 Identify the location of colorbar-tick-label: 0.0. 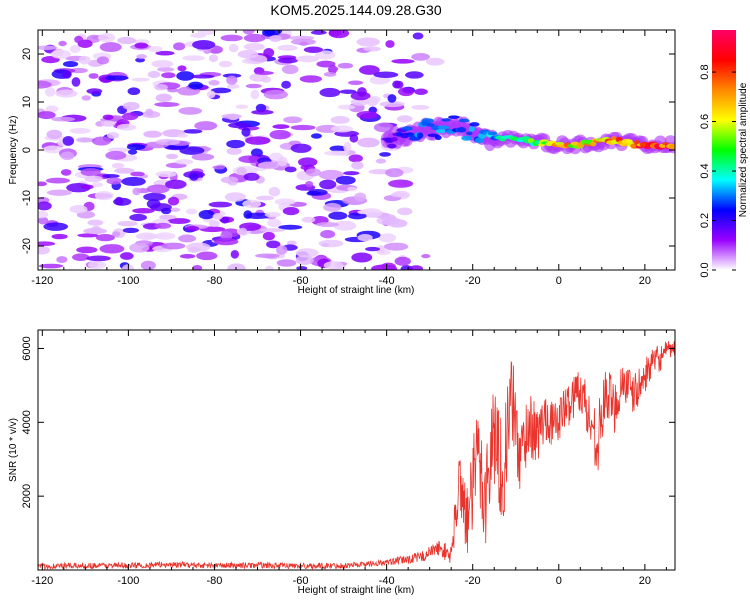
(705, 269).